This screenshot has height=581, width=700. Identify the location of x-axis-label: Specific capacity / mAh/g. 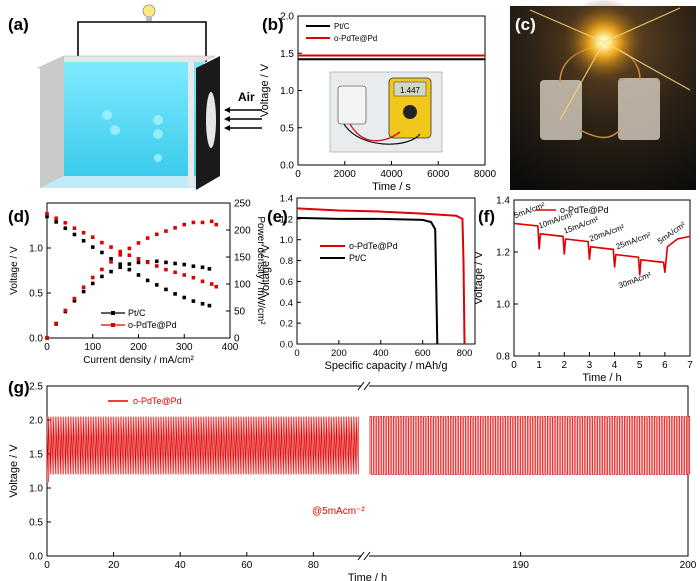
(386, 366).